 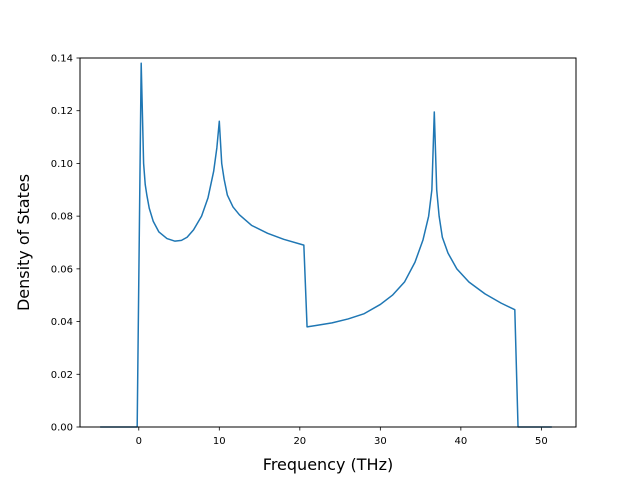 What do you see at coordinates (380, 441) in the screenshot?
I see `x-tick-label: 30` at bounding box center [380, 441].